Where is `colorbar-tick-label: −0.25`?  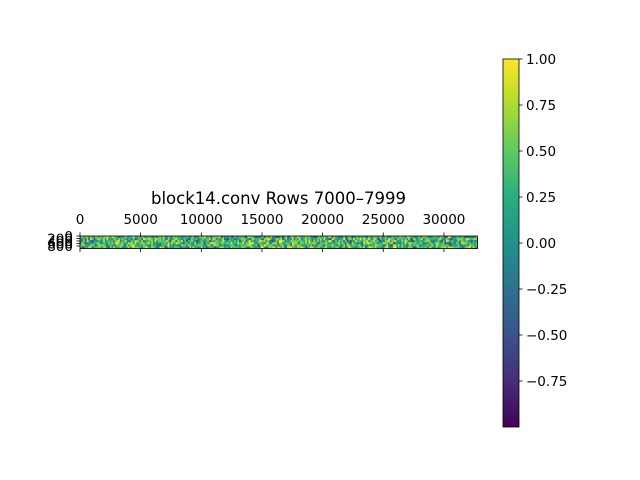
colorbar-tick-label: −0.25 is located at coordinates (546, 290).